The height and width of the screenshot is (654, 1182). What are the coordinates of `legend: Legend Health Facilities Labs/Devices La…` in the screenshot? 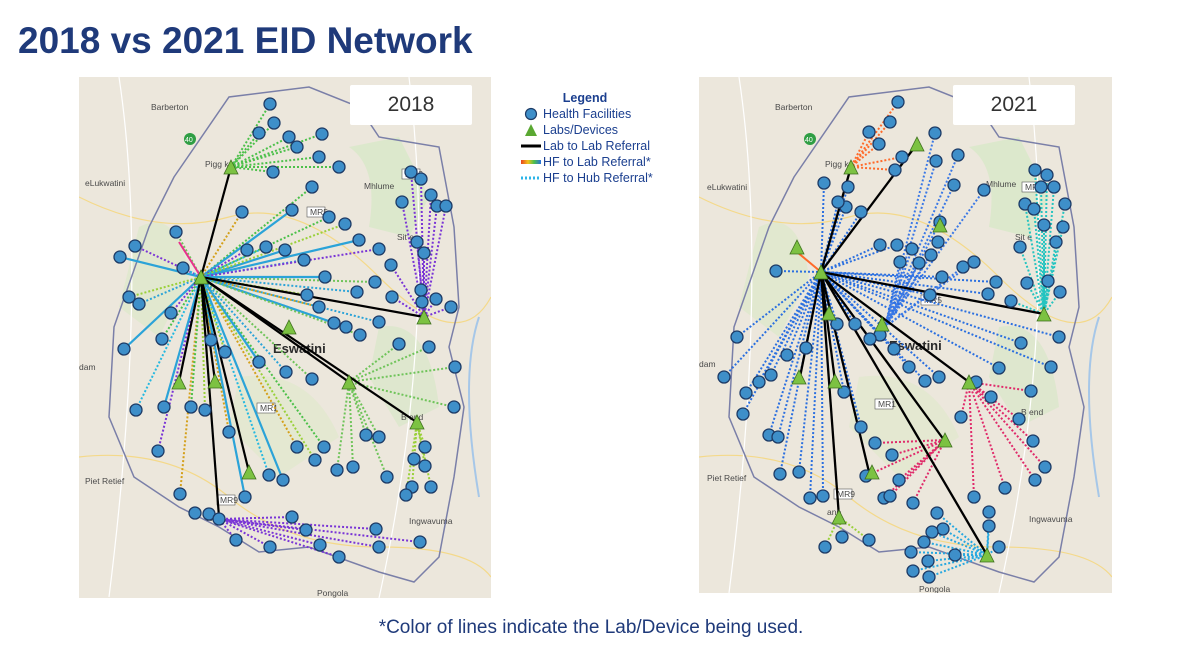 It's located at (600, 138).